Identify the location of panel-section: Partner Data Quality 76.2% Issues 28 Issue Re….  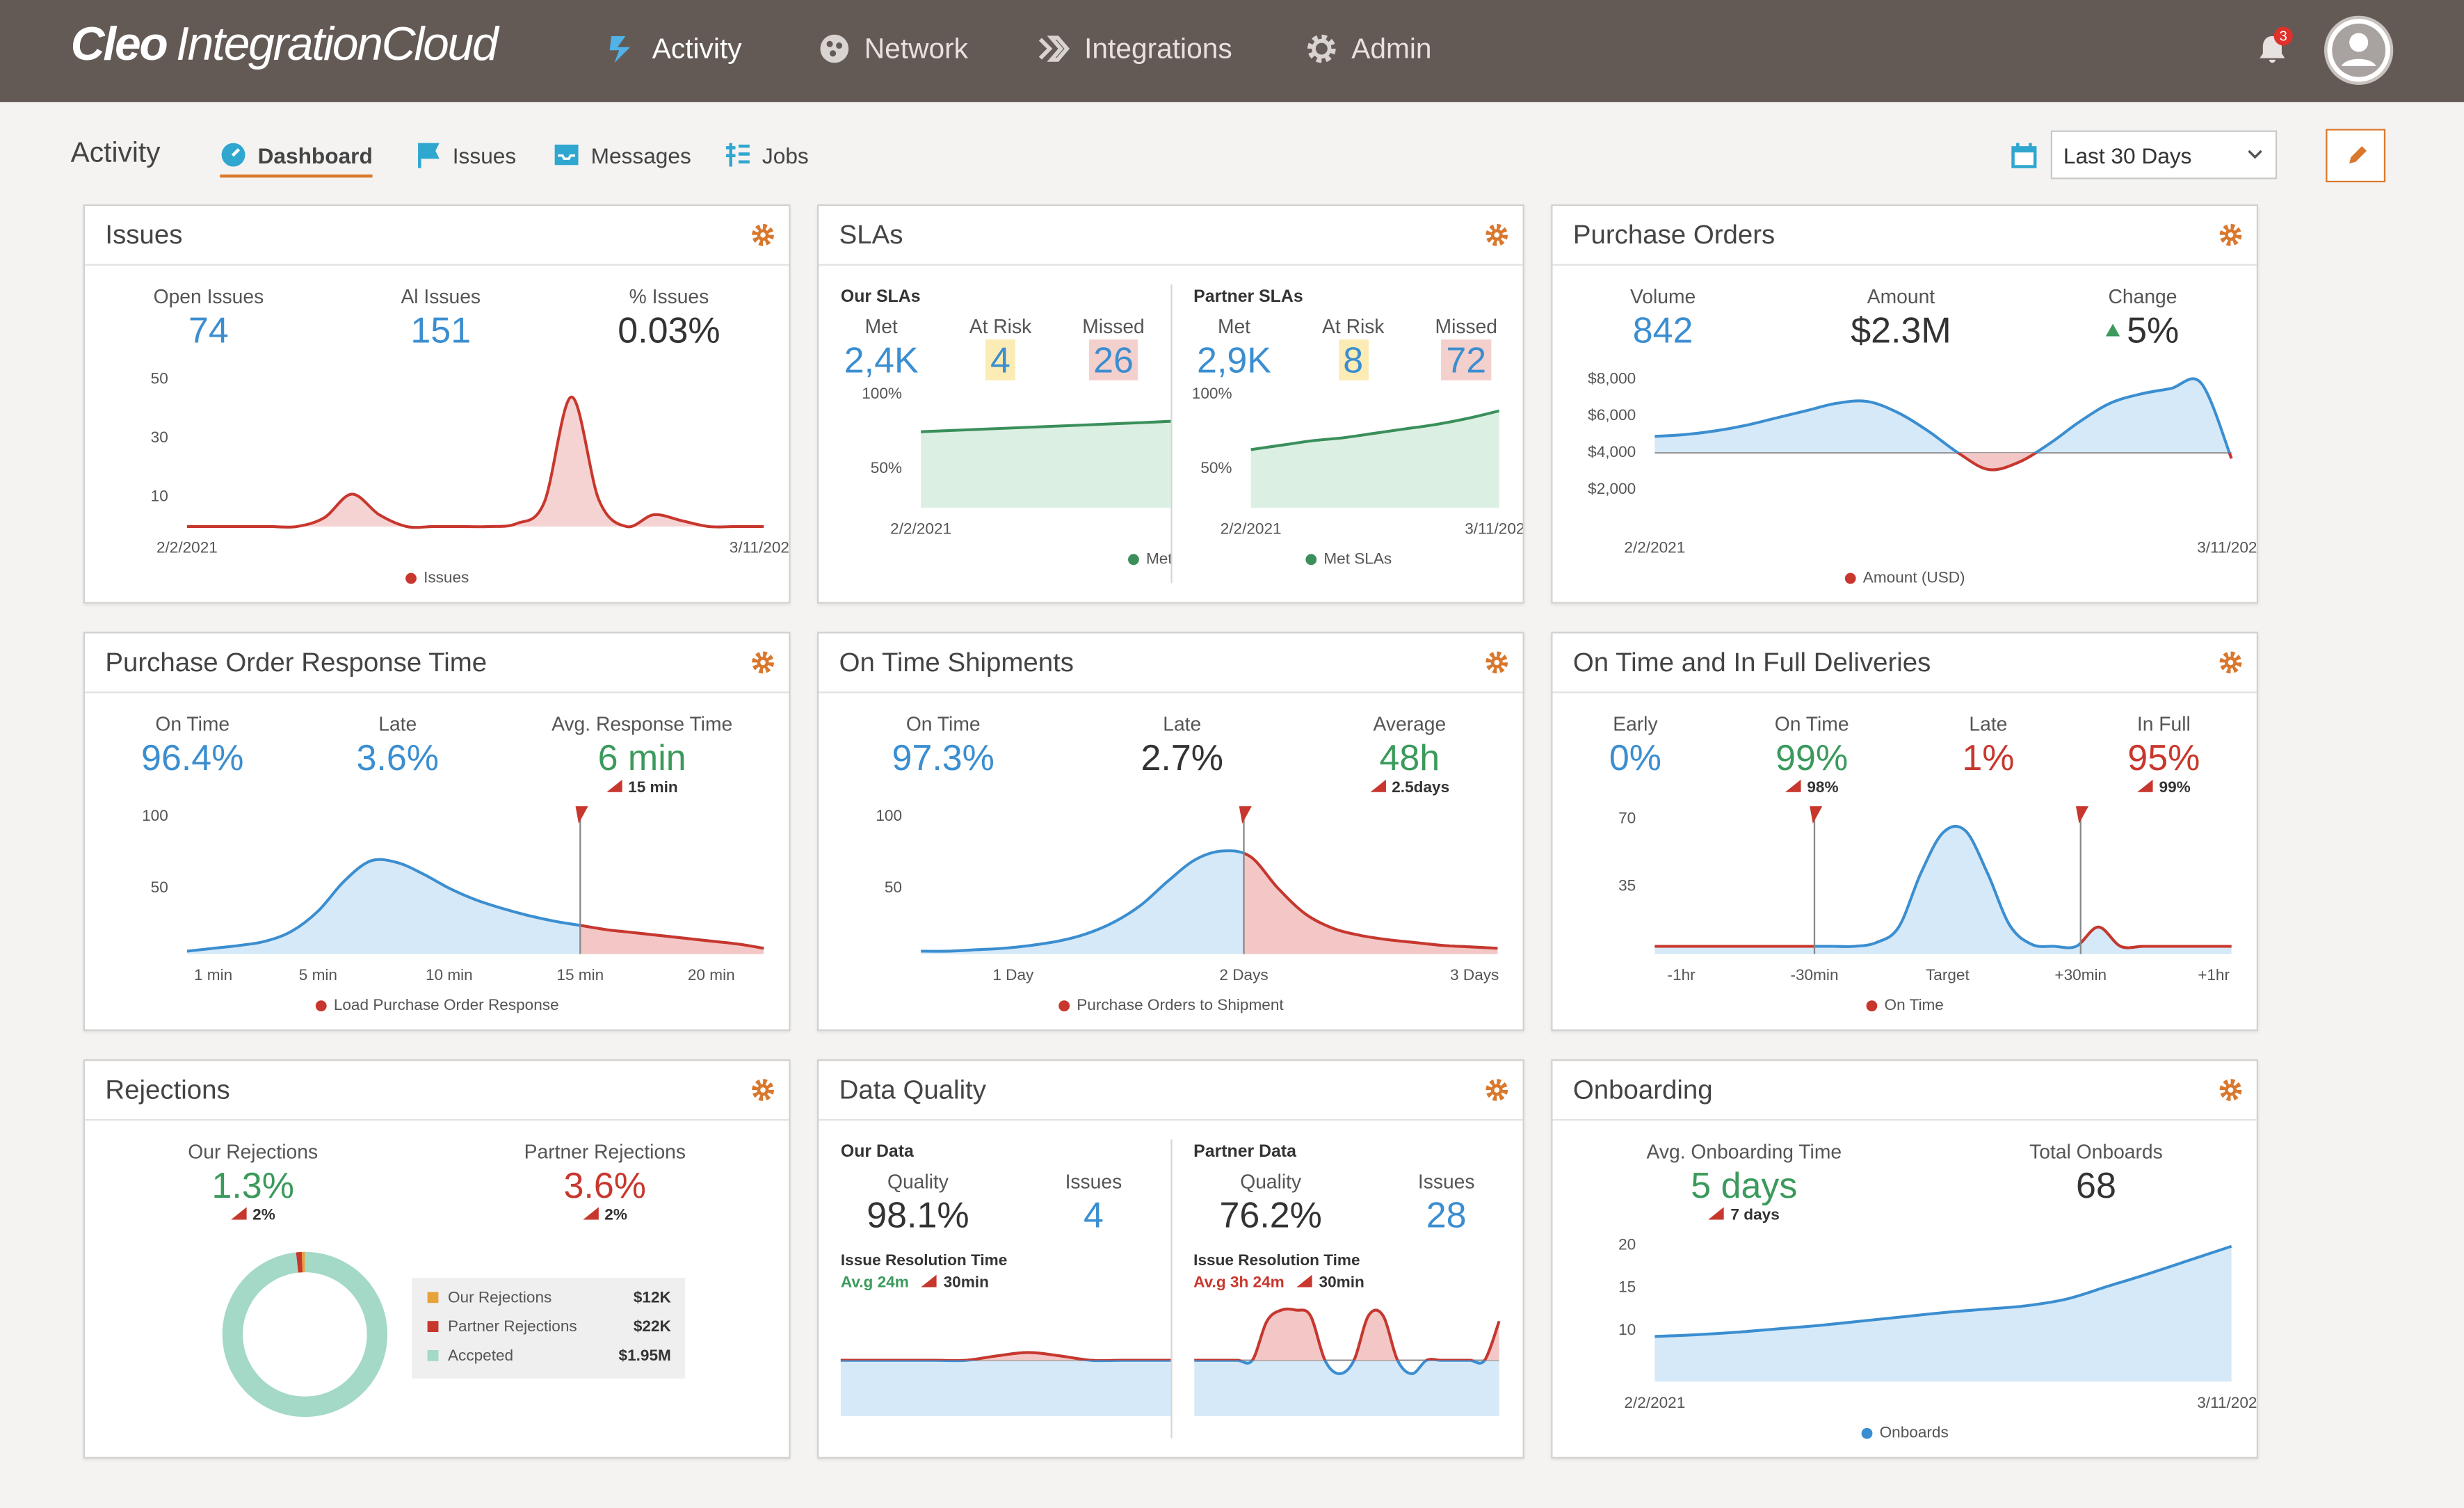
(1347, 1288).